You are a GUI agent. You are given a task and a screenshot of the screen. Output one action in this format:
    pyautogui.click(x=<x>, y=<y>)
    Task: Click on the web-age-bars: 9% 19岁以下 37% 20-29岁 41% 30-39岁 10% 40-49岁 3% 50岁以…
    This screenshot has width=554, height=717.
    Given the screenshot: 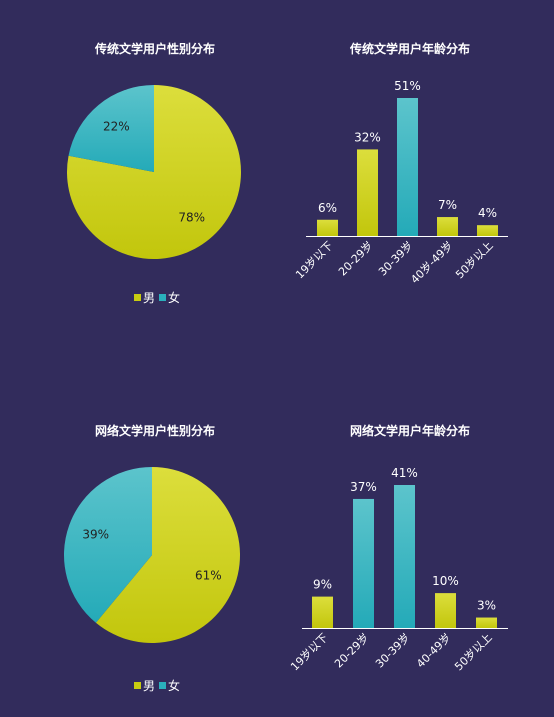 What is the action you would take?
    pyautogui.click(x=397, y=569)
    